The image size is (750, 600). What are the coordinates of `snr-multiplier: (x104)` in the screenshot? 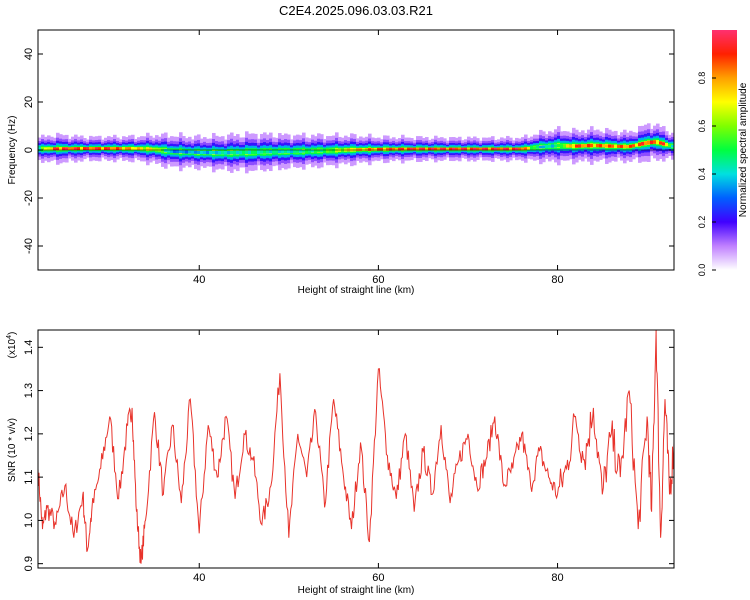 It's located at (12, 345).